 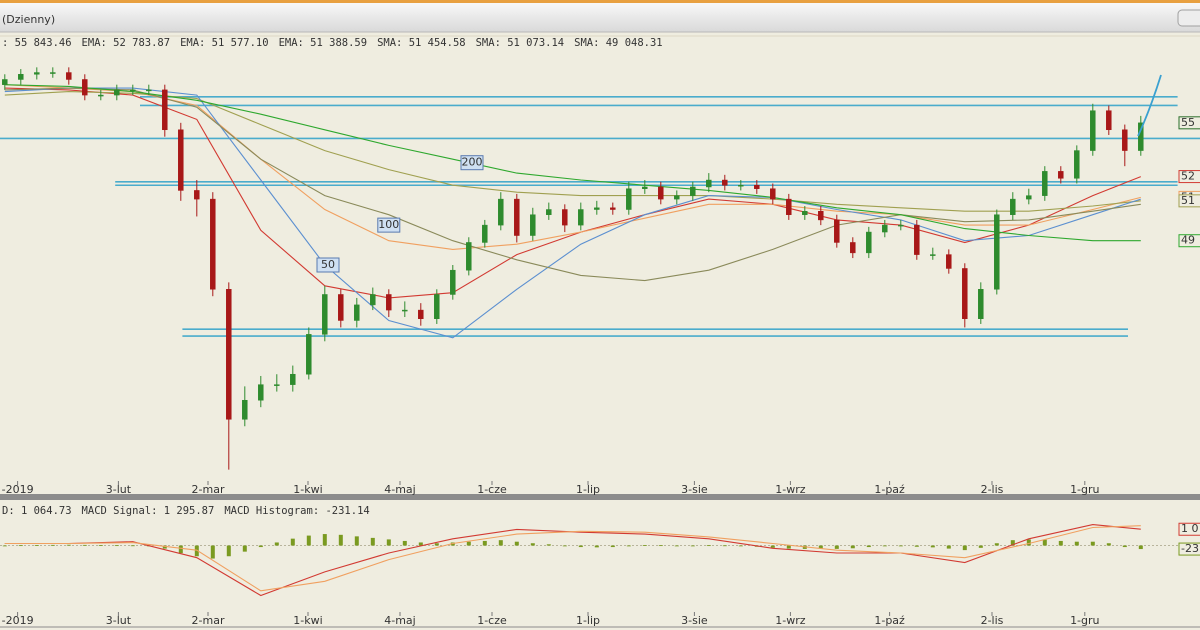 What do you see at coordinates (323, 43) in the screenshot?
I see `legend-entry: EMA: 51 388.59` at bounding box center [323, 43].